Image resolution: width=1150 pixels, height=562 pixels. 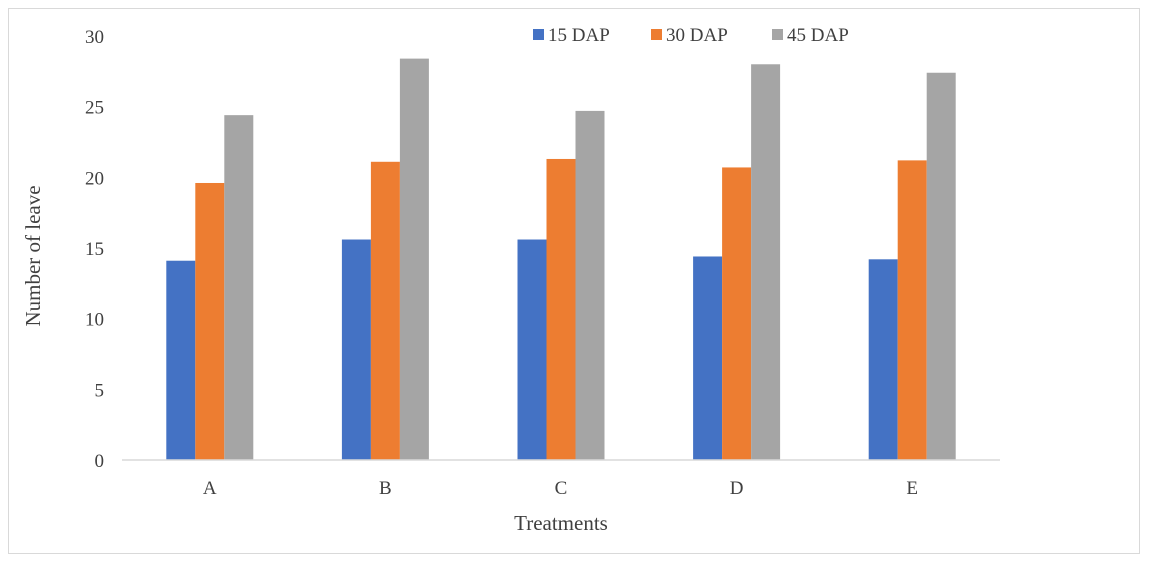 What do you see at coordinates (100, 461) in the screenshot?
I see `y-tick-label: 0` at bounding box center [100, 461].